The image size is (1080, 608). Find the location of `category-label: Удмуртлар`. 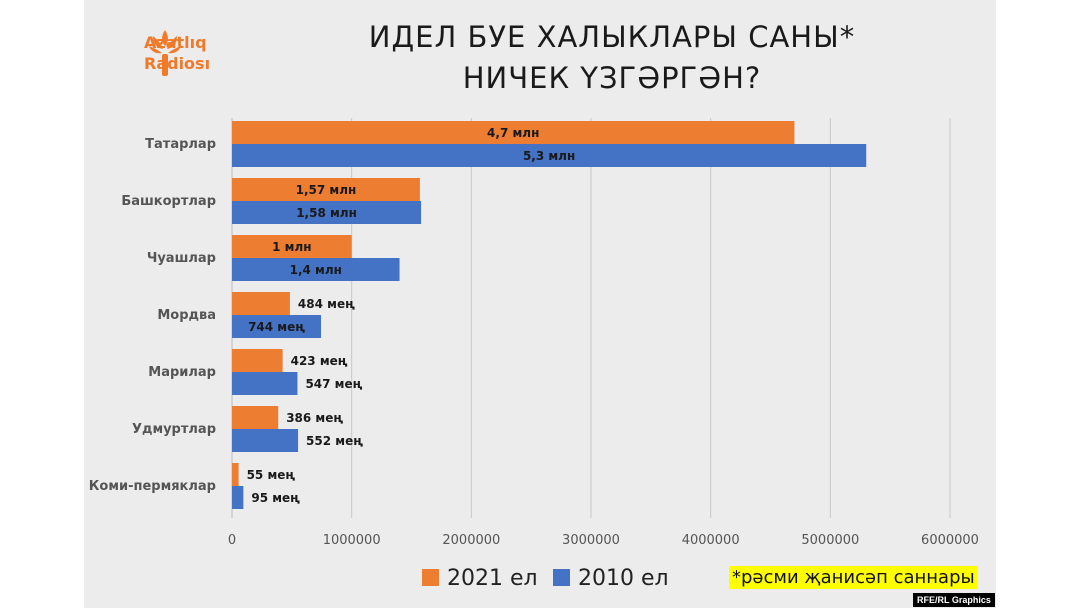

category-label: Удмуртлар is located at coordinates (174, 429).